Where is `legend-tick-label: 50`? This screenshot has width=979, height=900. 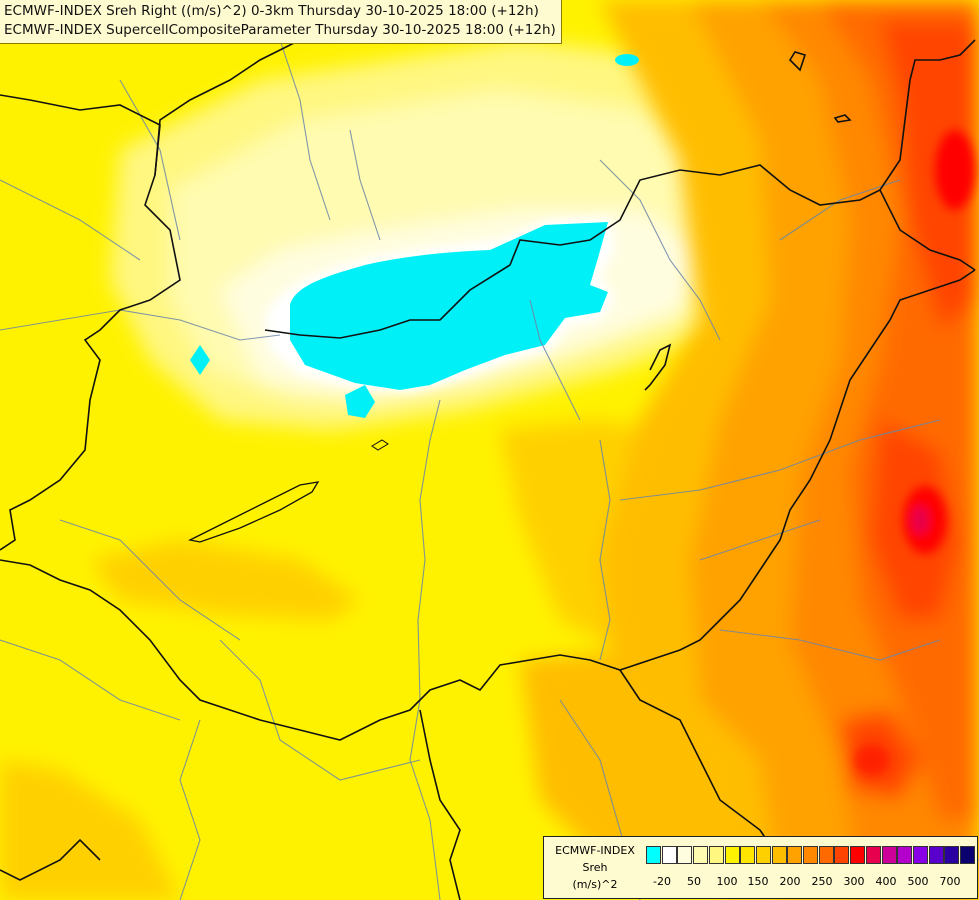
legend-tick-label: 50 is located at coordinates (694, 881).